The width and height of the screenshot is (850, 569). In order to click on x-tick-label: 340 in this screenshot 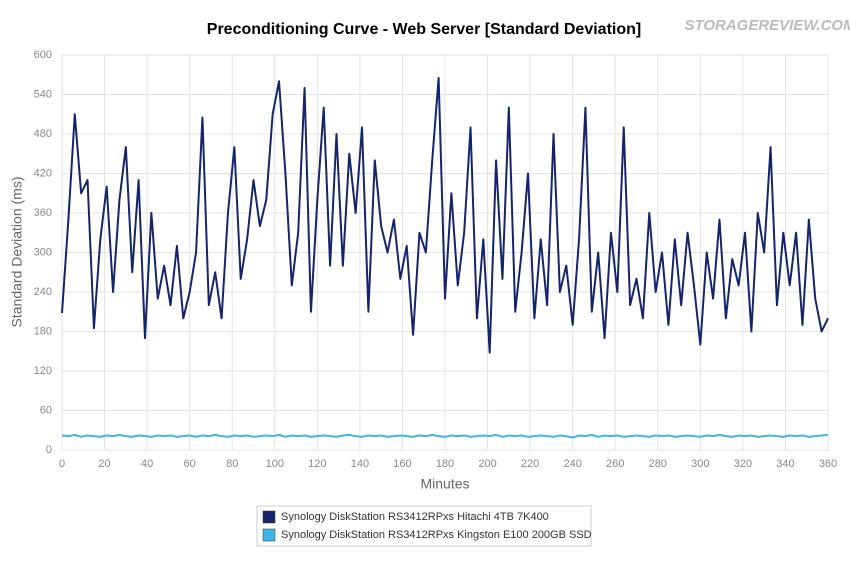, I will do `click(785, 464)`.